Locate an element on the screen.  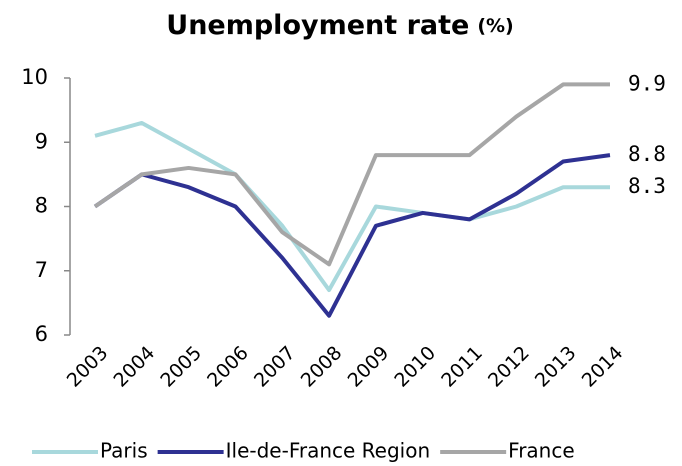
y-tick-label: 8 is located at coordinates (41, 206).